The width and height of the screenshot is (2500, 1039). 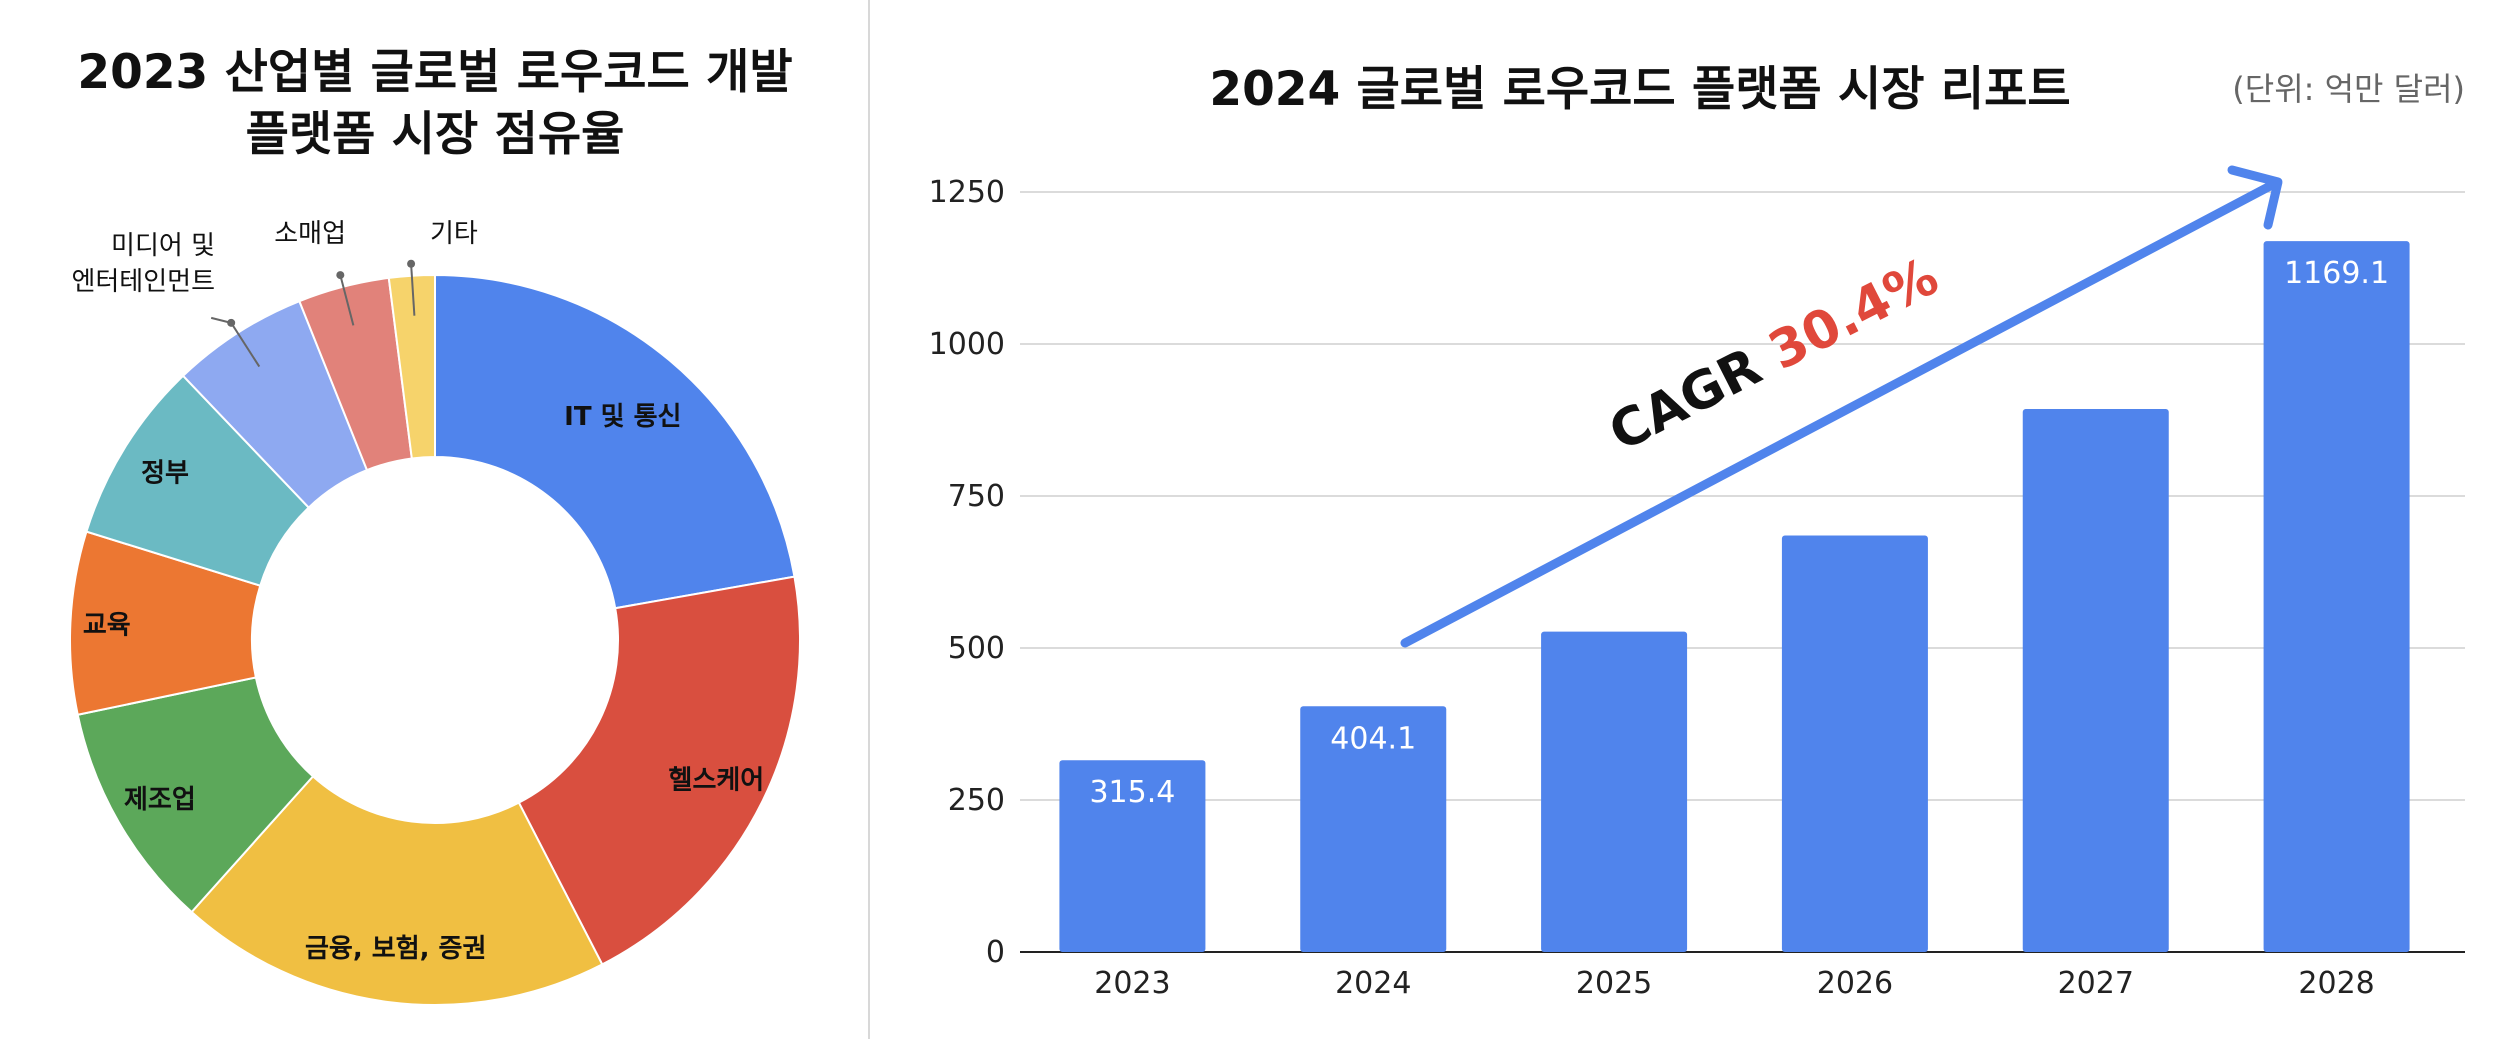 What do you see at coordinates (1614, 791) in the screenshot?
I see `bar-2025` at bounding box center [1614, 791].